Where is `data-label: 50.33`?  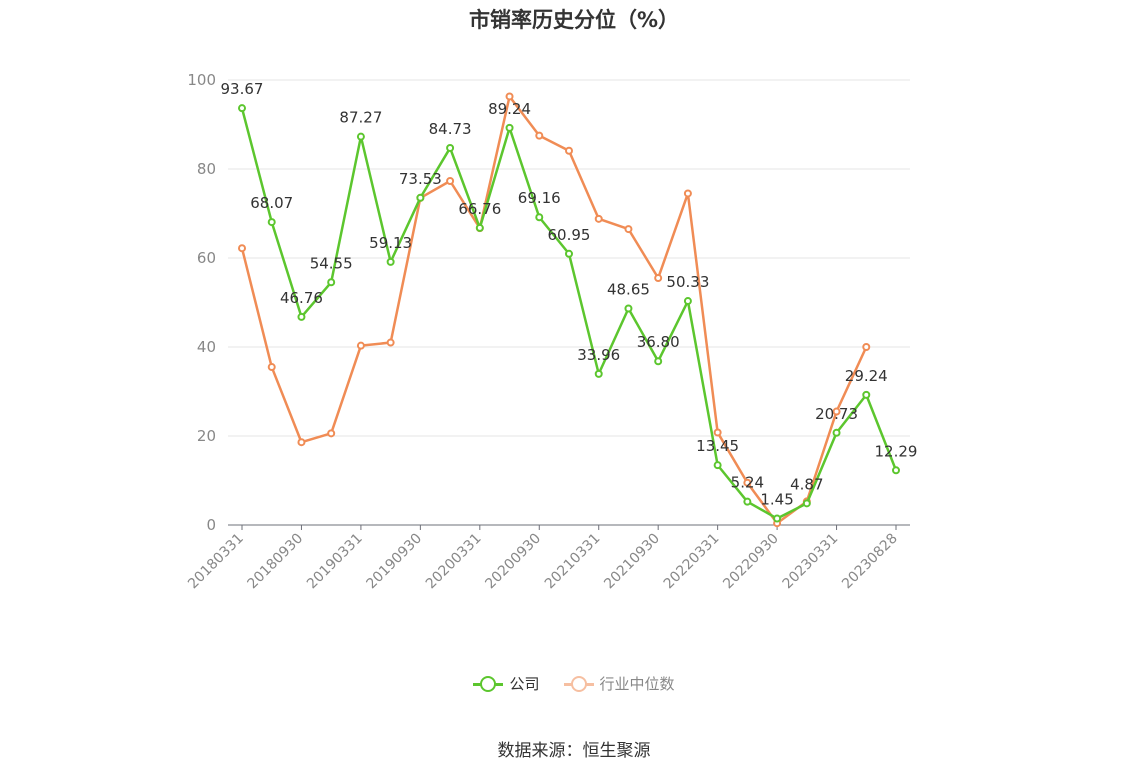 data-label: 50.33 is located at coordinates (687, 282).